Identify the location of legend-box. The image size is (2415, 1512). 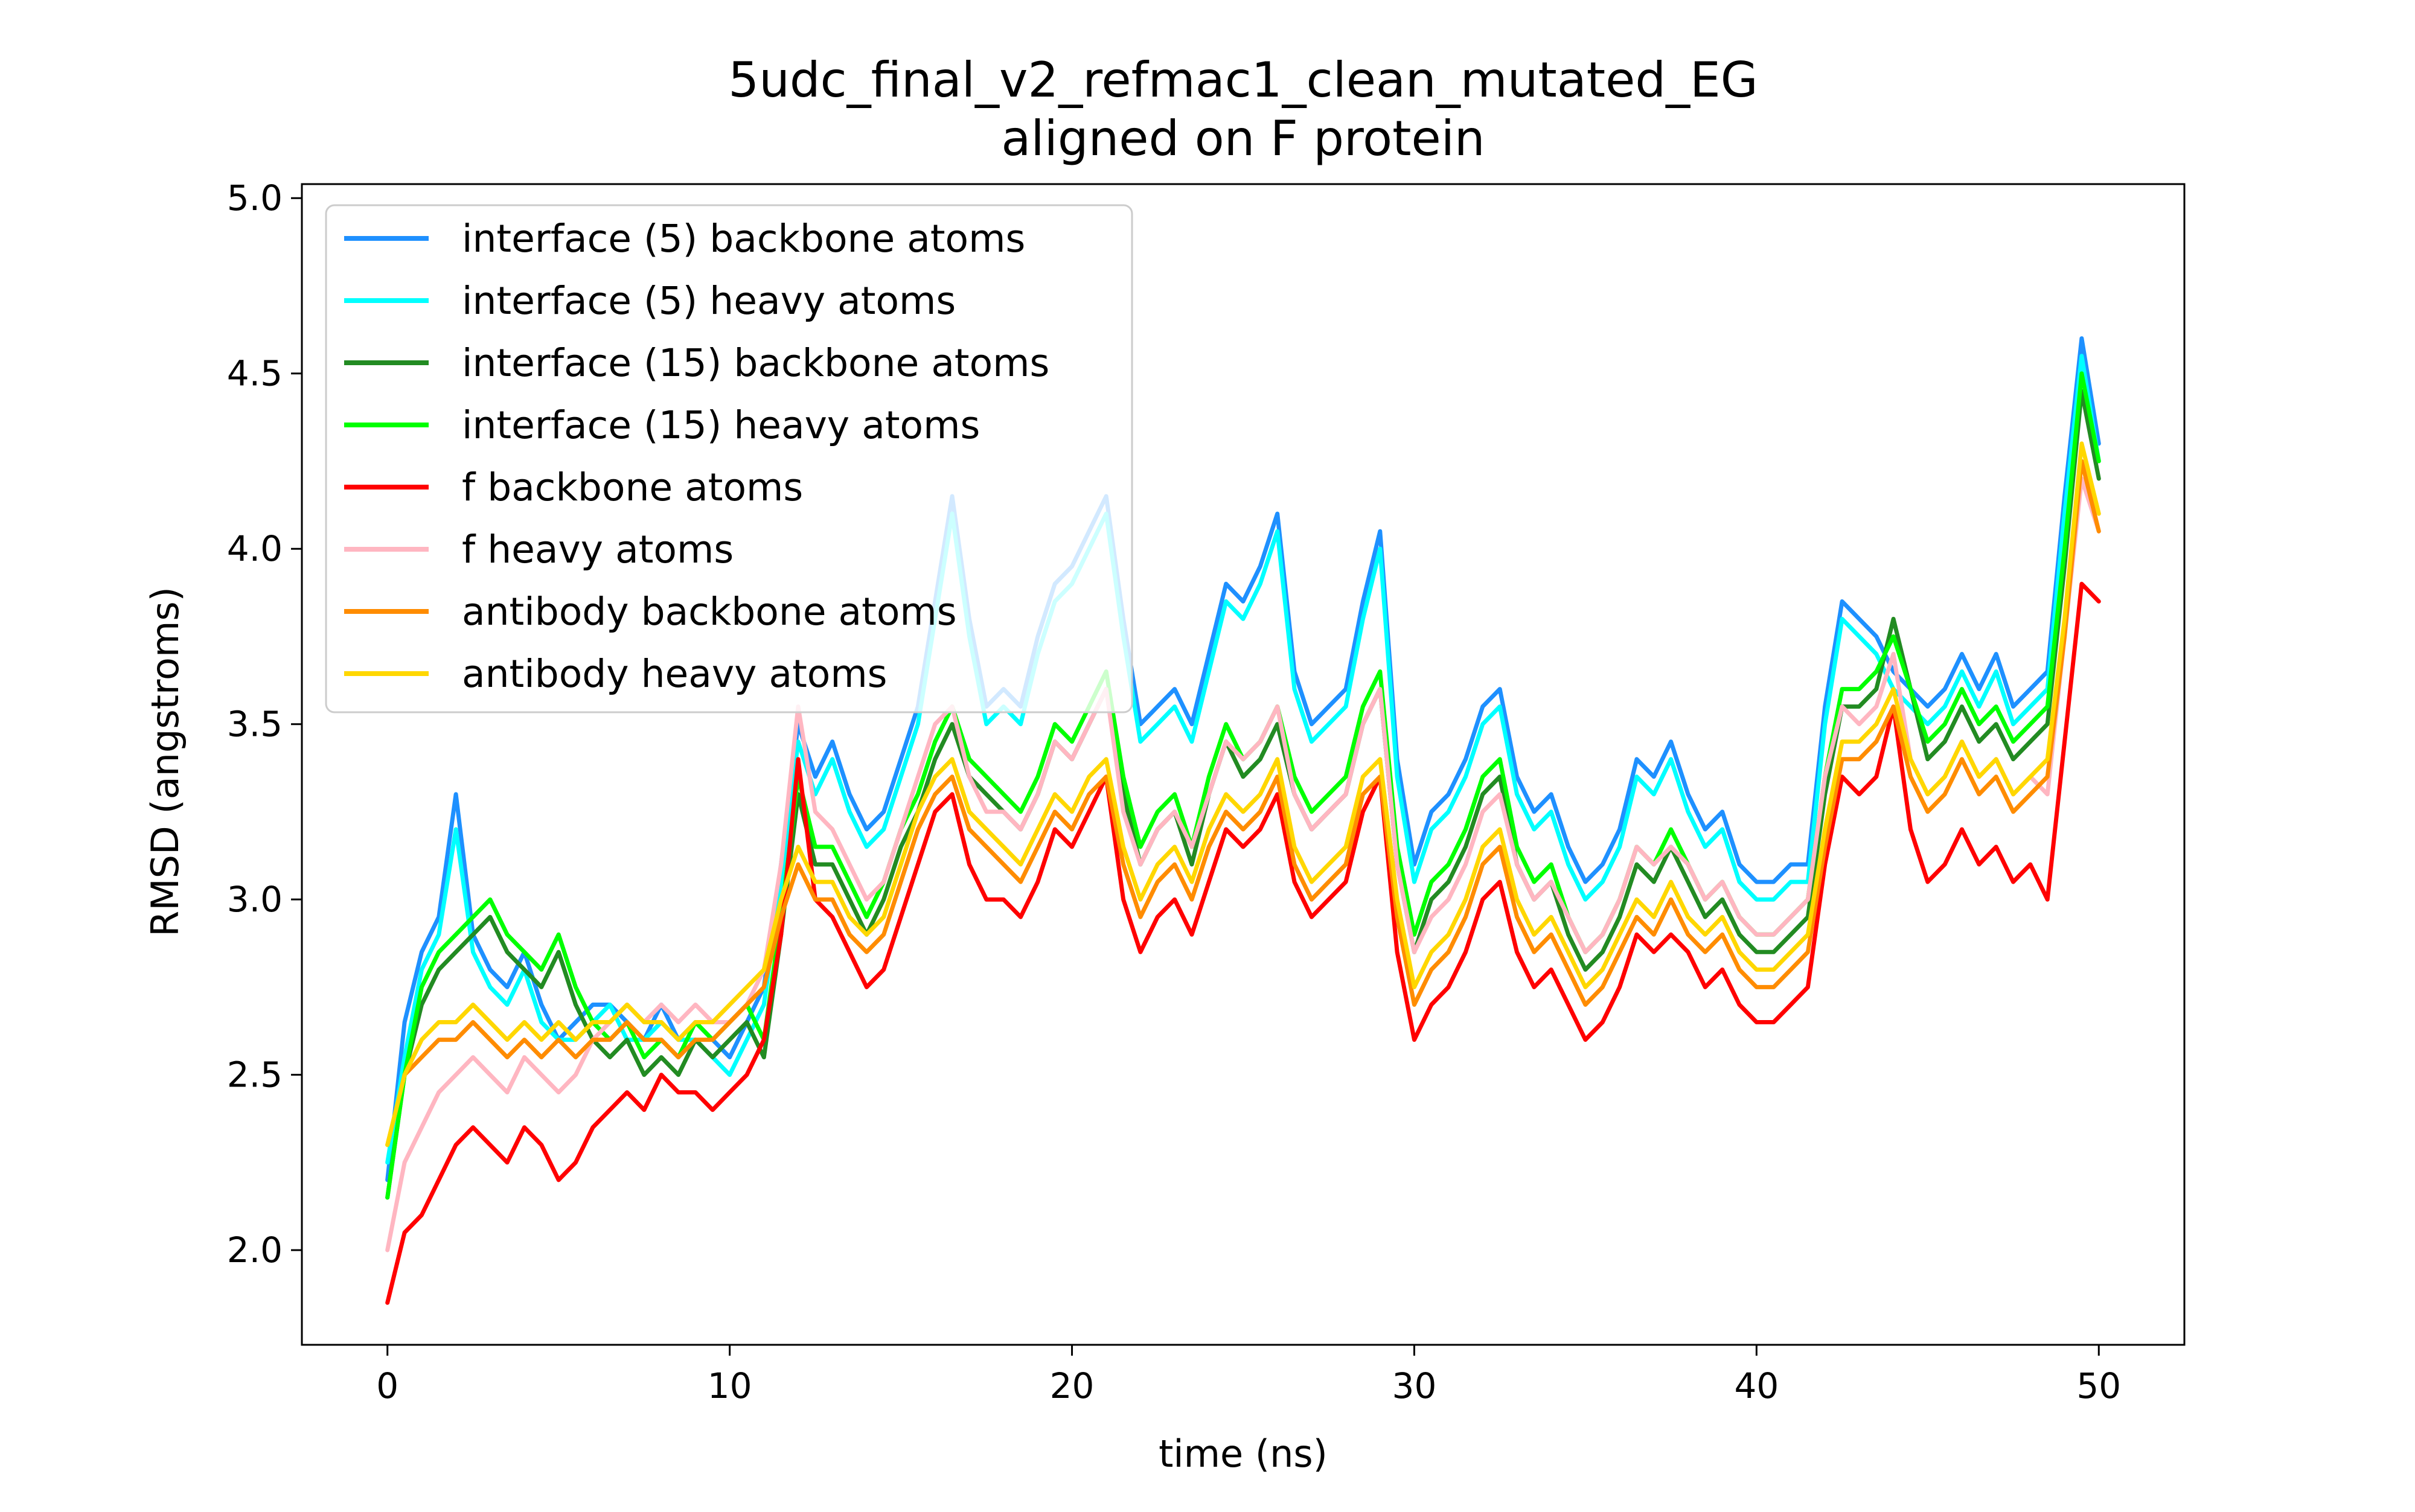
(729, 459).